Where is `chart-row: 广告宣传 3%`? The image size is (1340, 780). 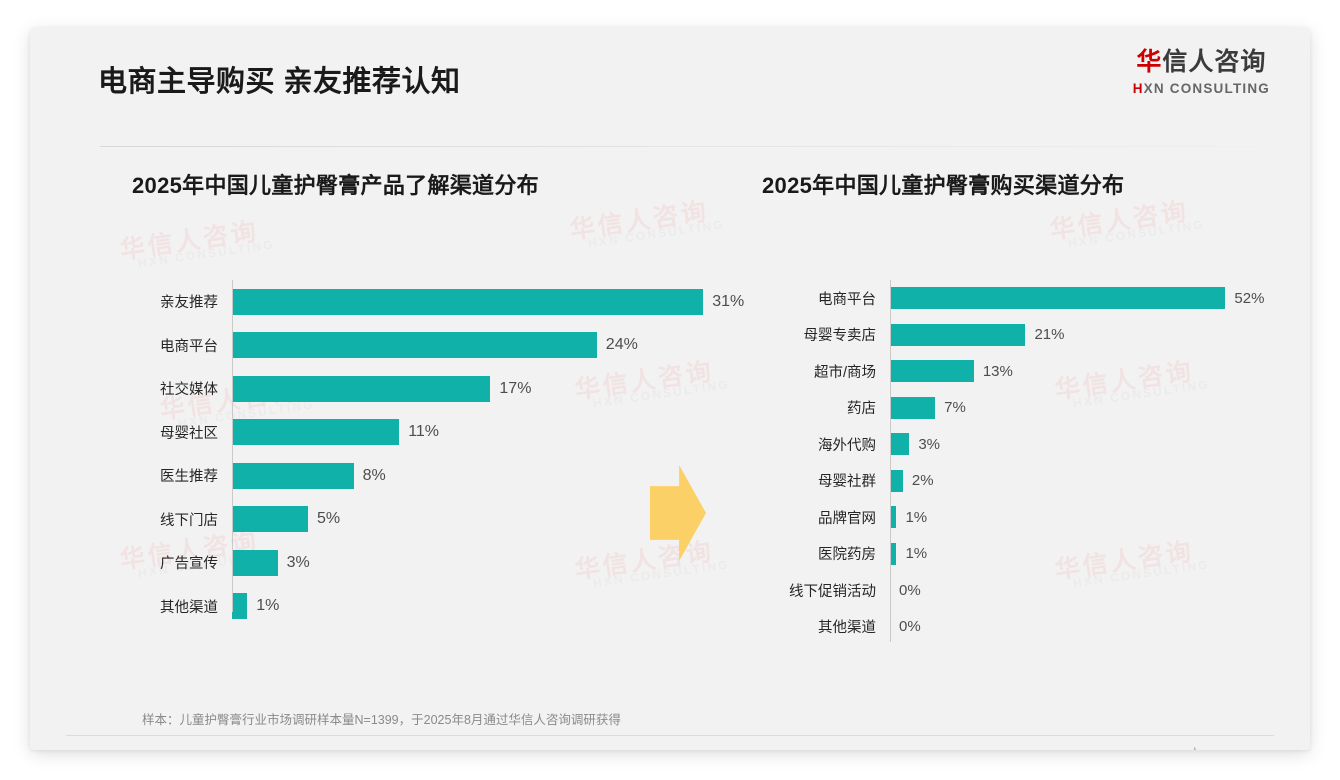
chart-row: 广告宣传 3% is located at coordinates (387, 563).